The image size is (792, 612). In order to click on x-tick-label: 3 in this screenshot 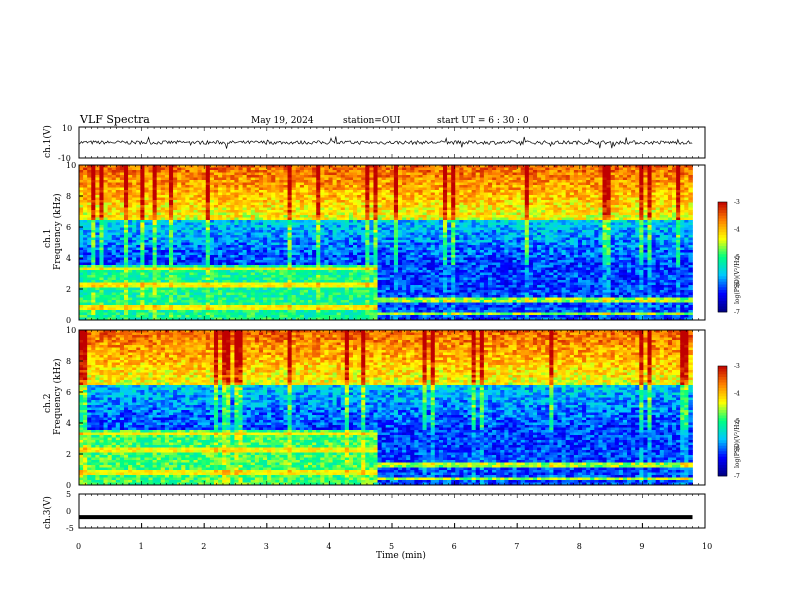, I will do `click(266, 546)`.